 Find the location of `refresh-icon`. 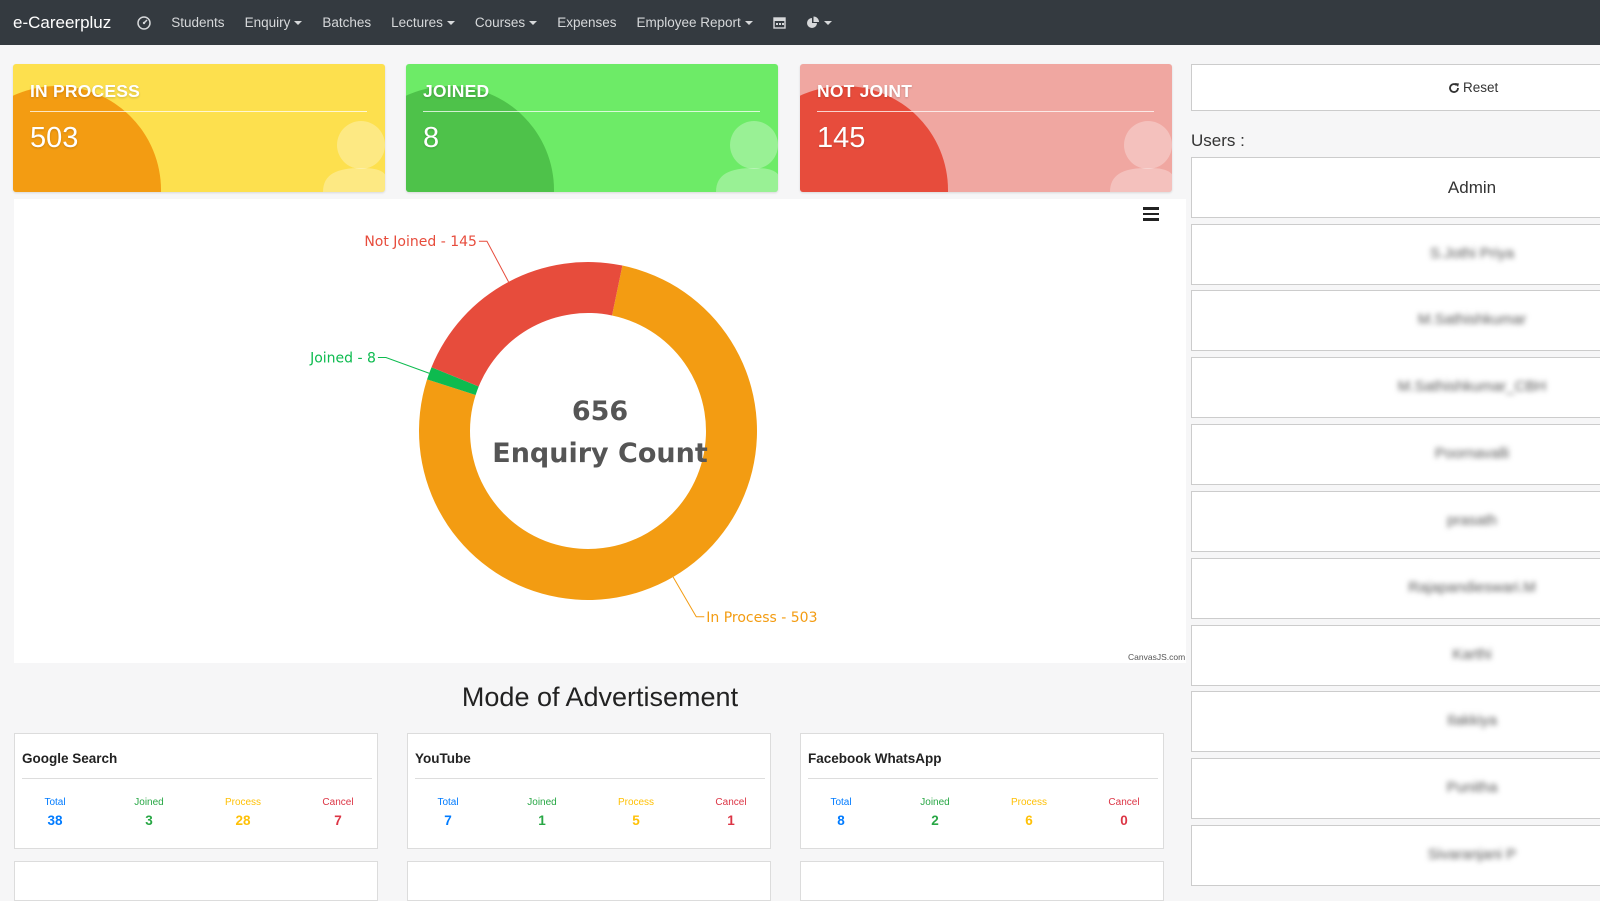

refresh-icon is located at coordinates (1454, 87).